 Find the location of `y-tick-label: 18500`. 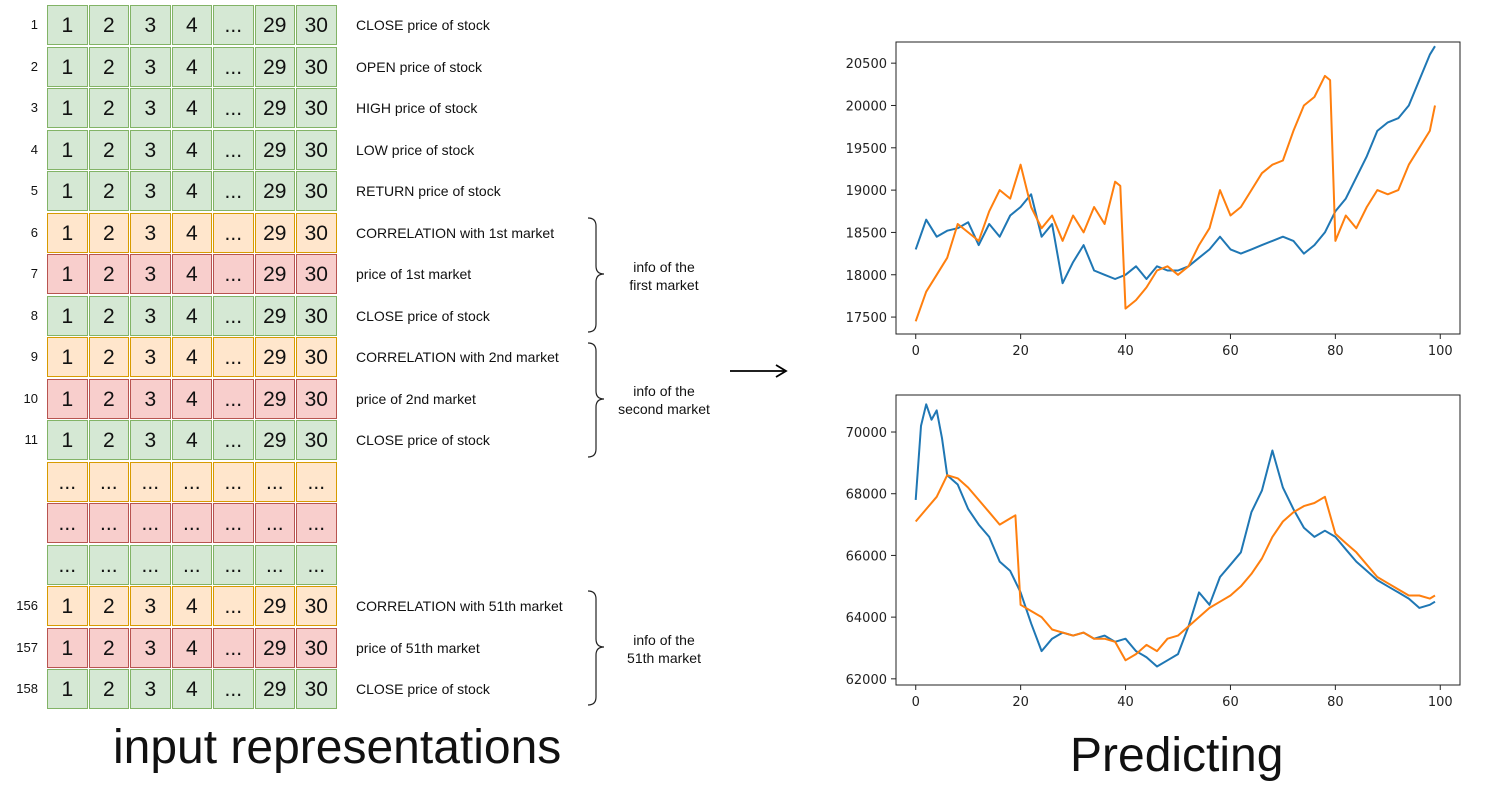

y-tick-label: 18500 is located at coordinates (866, 233).